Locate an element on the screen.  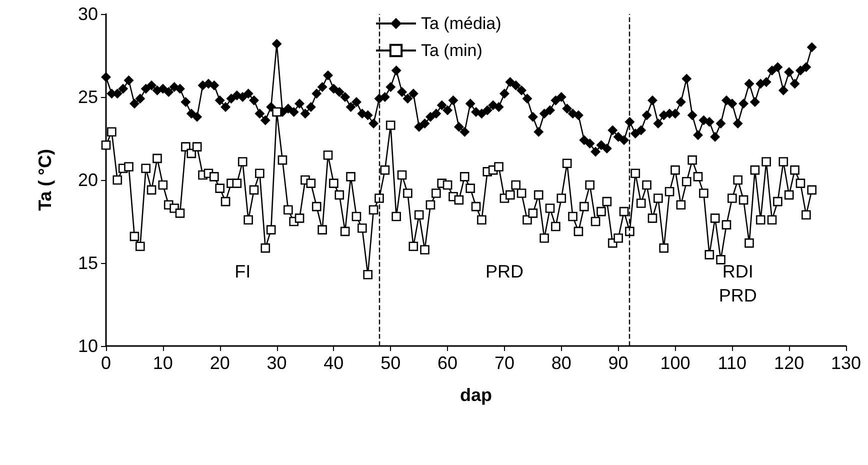
x-tick-label: 100 is located at coordinates (675, 363).